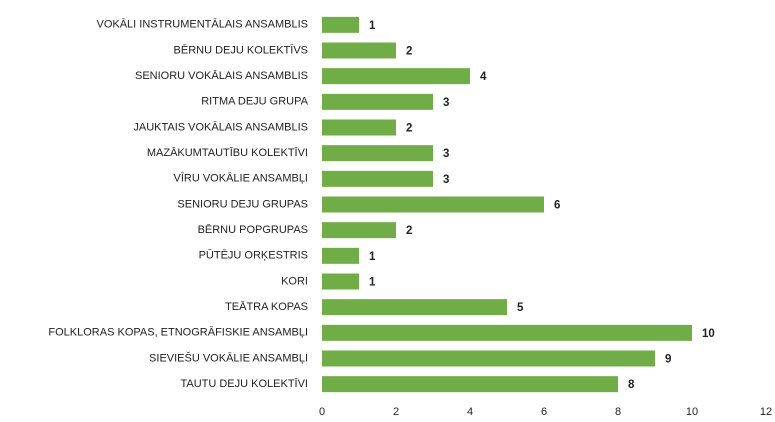 The image size is (775, 422). What do you see at coordinates (241, 50) in the screenshot?
I see `y-tick-label: BĒRNU DEJU KOLEKTĪVS` at bounding box center [241, 50].